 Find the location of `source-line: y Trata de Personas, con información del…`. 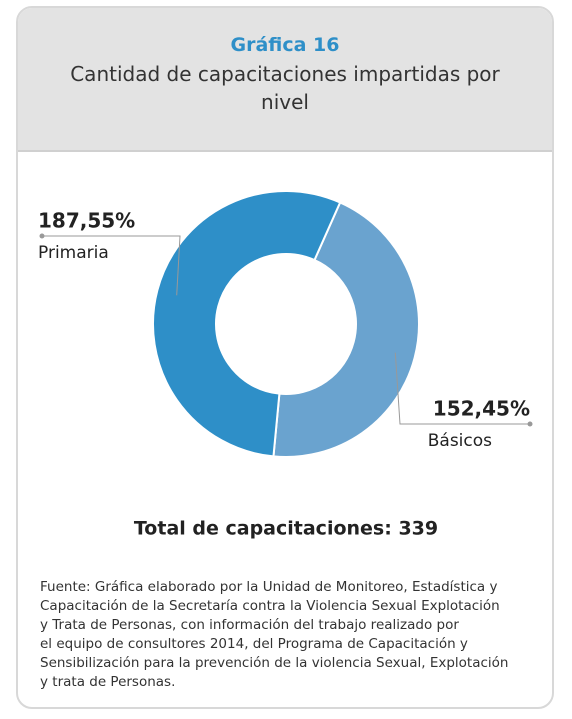

source-line: y Trata de Personas, con información del… is located at coordinates (249, 625).